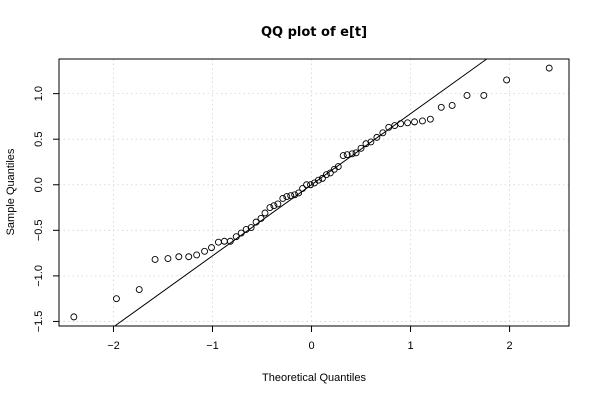 The image size is (599, 400). I want to click on x-tick-label: −2, so click(113, 346).